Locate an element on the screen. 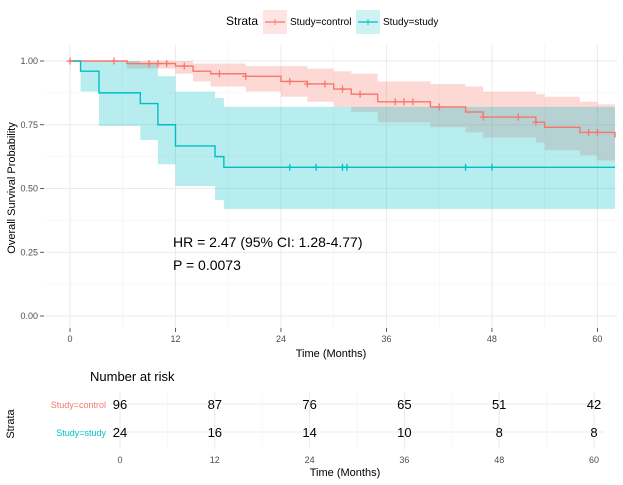  x-tick-label: 48 is located at coordinates (492, 339).